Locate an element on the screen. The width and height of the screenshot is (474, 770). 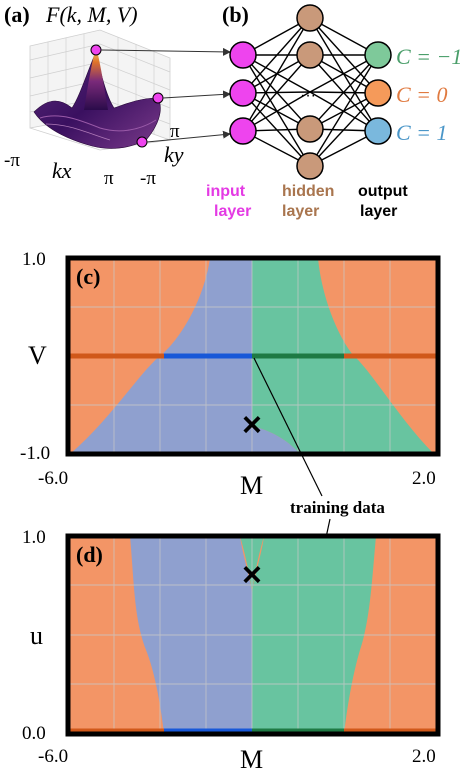
panel-d-cross-marker: × is located at coordinates (252, 575).